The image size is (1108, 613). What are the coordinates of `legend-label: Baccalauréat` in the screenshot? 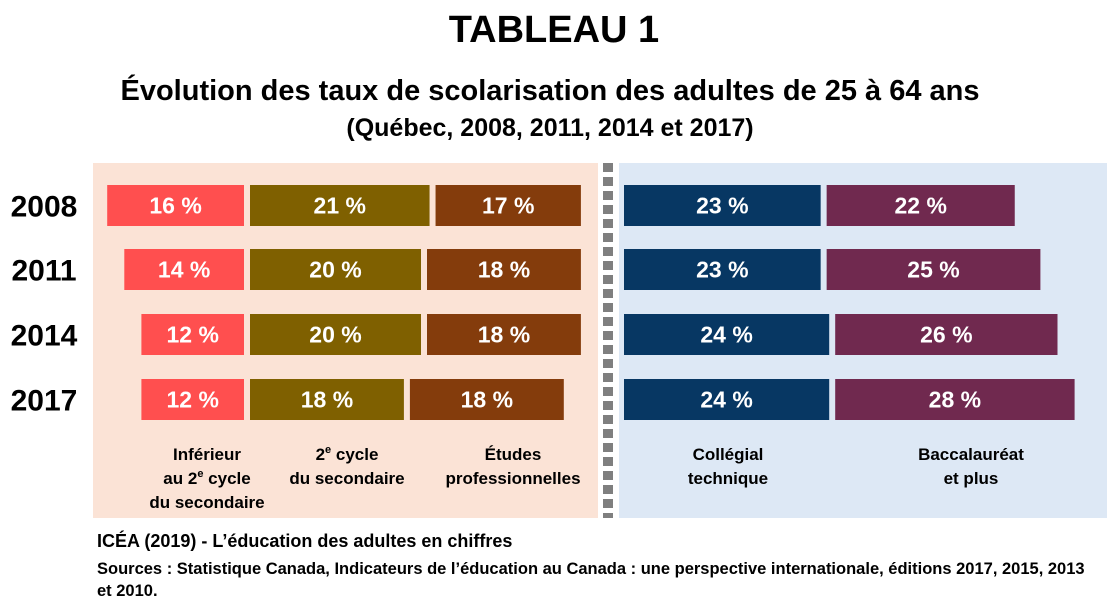 It's located at (971, 454).